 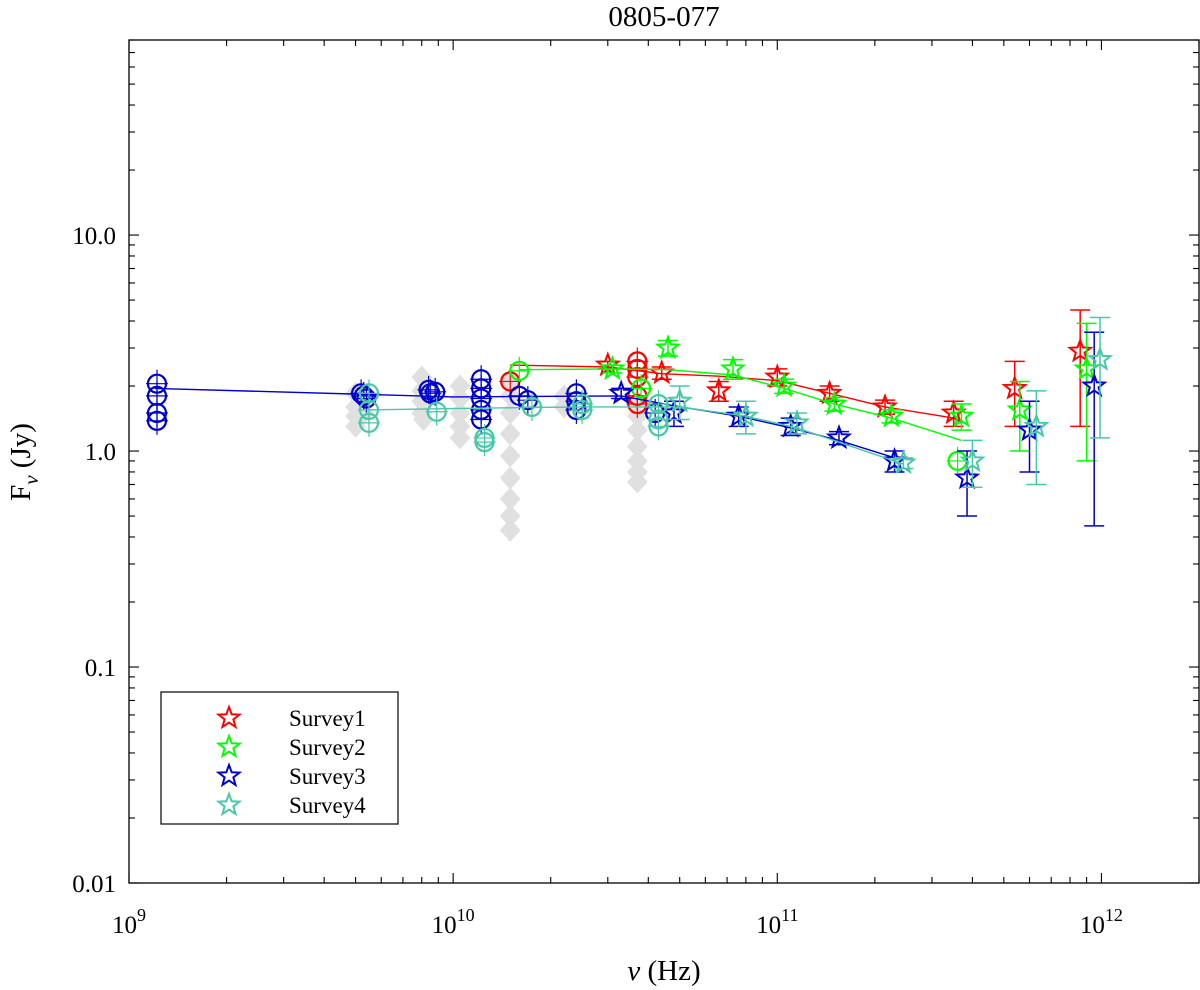 I want to click on series-line, so click(x=740, y=405).